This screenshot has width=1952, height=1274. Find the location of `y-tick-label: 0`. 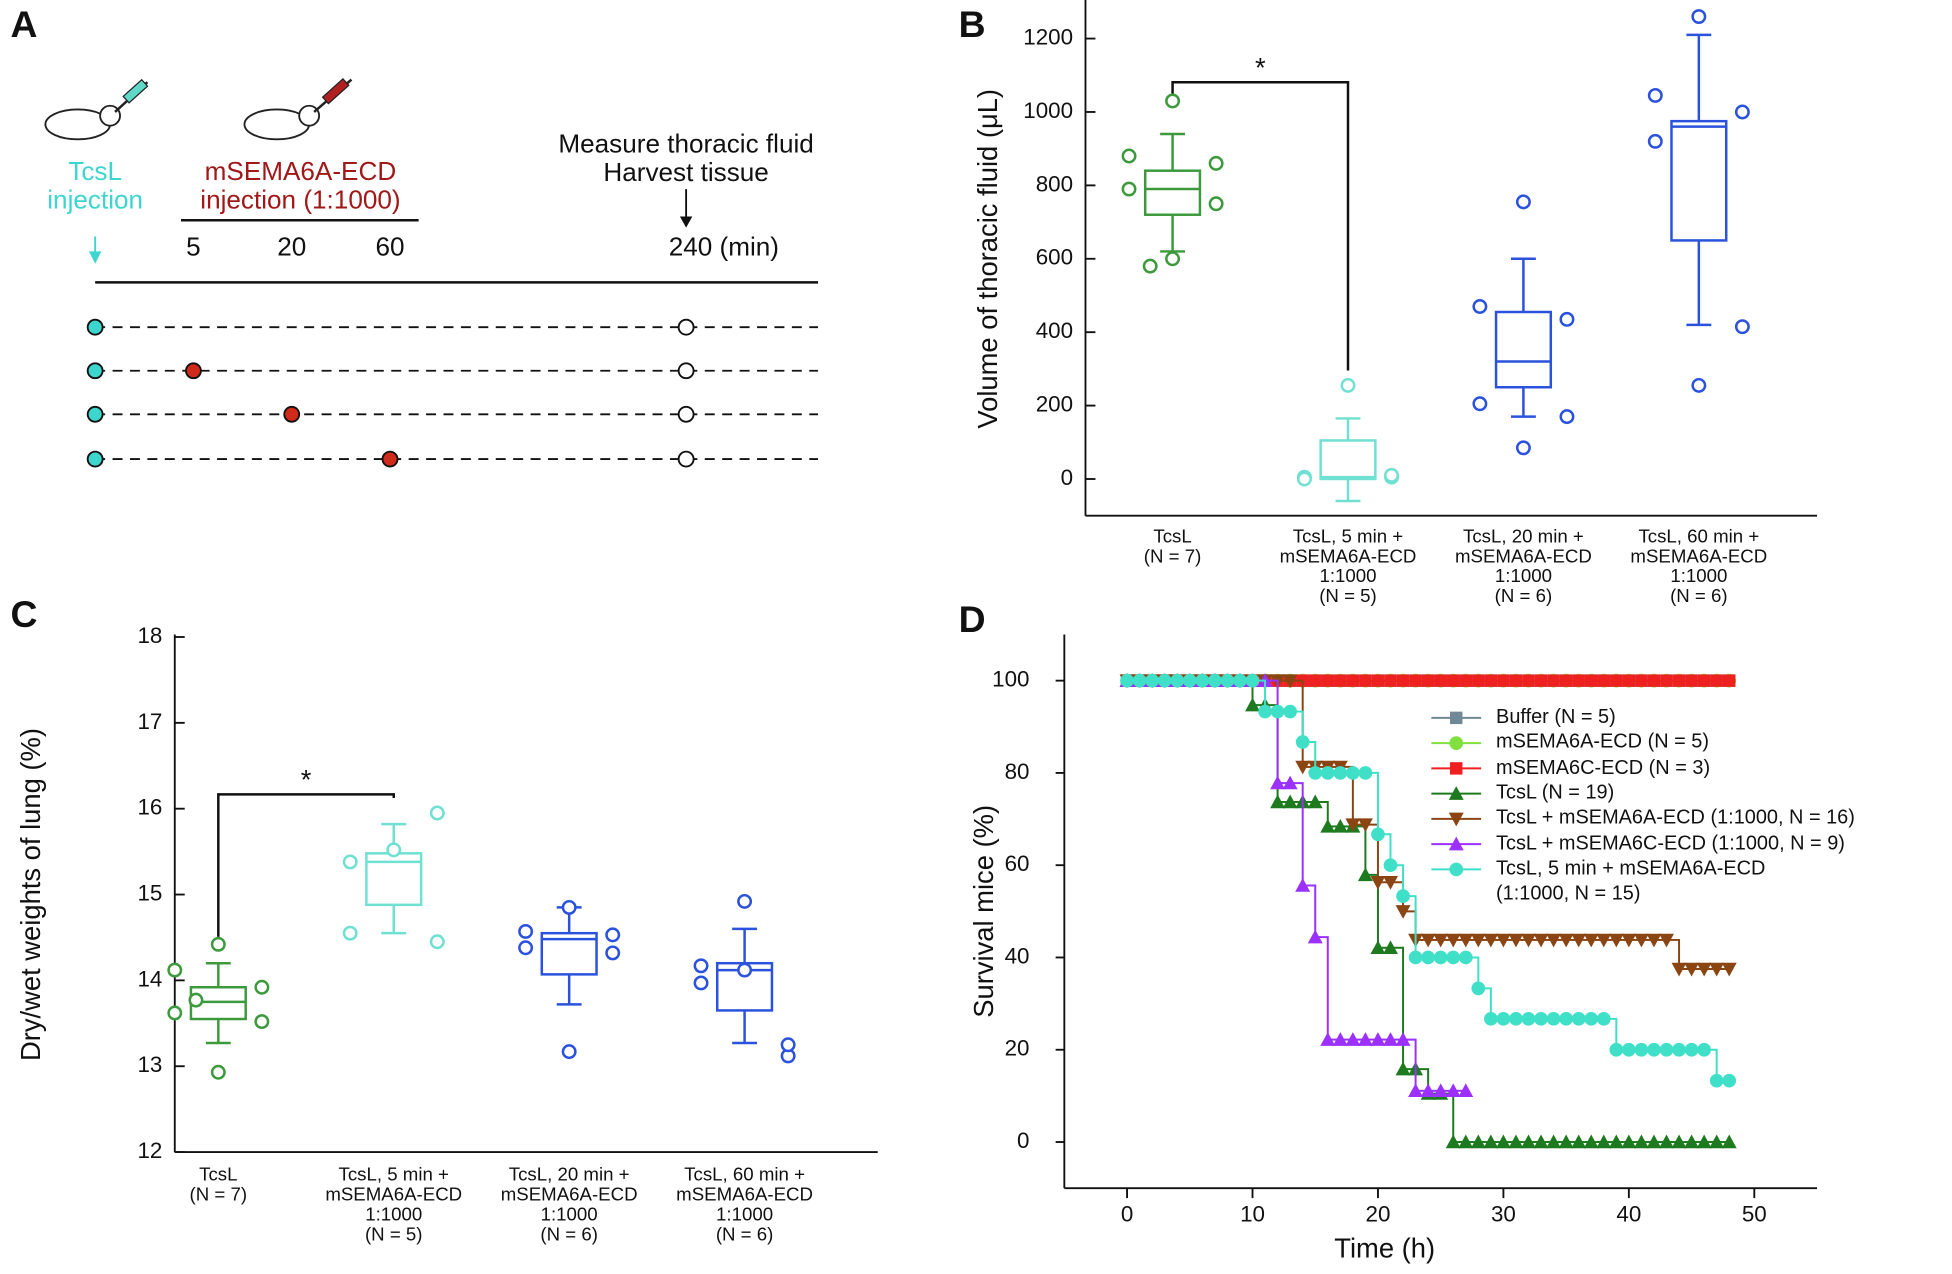

y-tick-label: 0 is located at coordinates (1023, 1140).